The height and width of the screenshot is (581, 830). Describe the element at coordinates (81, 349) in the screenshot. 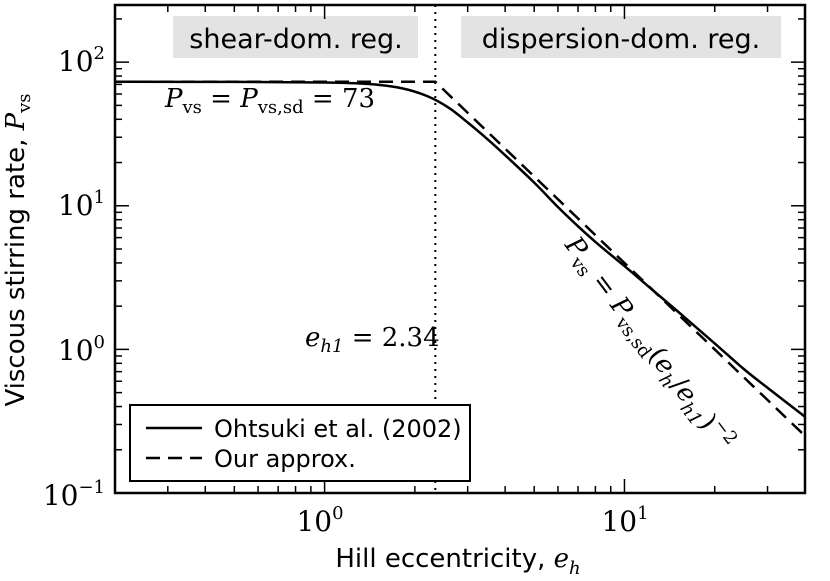

I see `y-tick-label-1: 10⁰` at that location.